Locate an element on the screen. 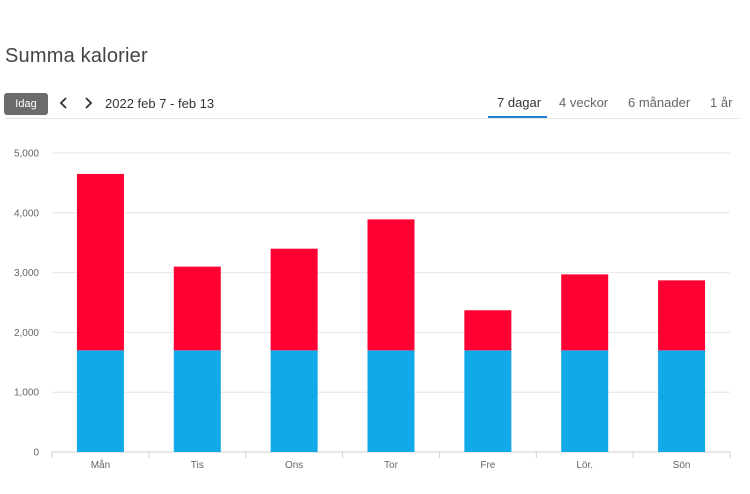  page-title: Summa kalorier is located at coordinates (76, 56).